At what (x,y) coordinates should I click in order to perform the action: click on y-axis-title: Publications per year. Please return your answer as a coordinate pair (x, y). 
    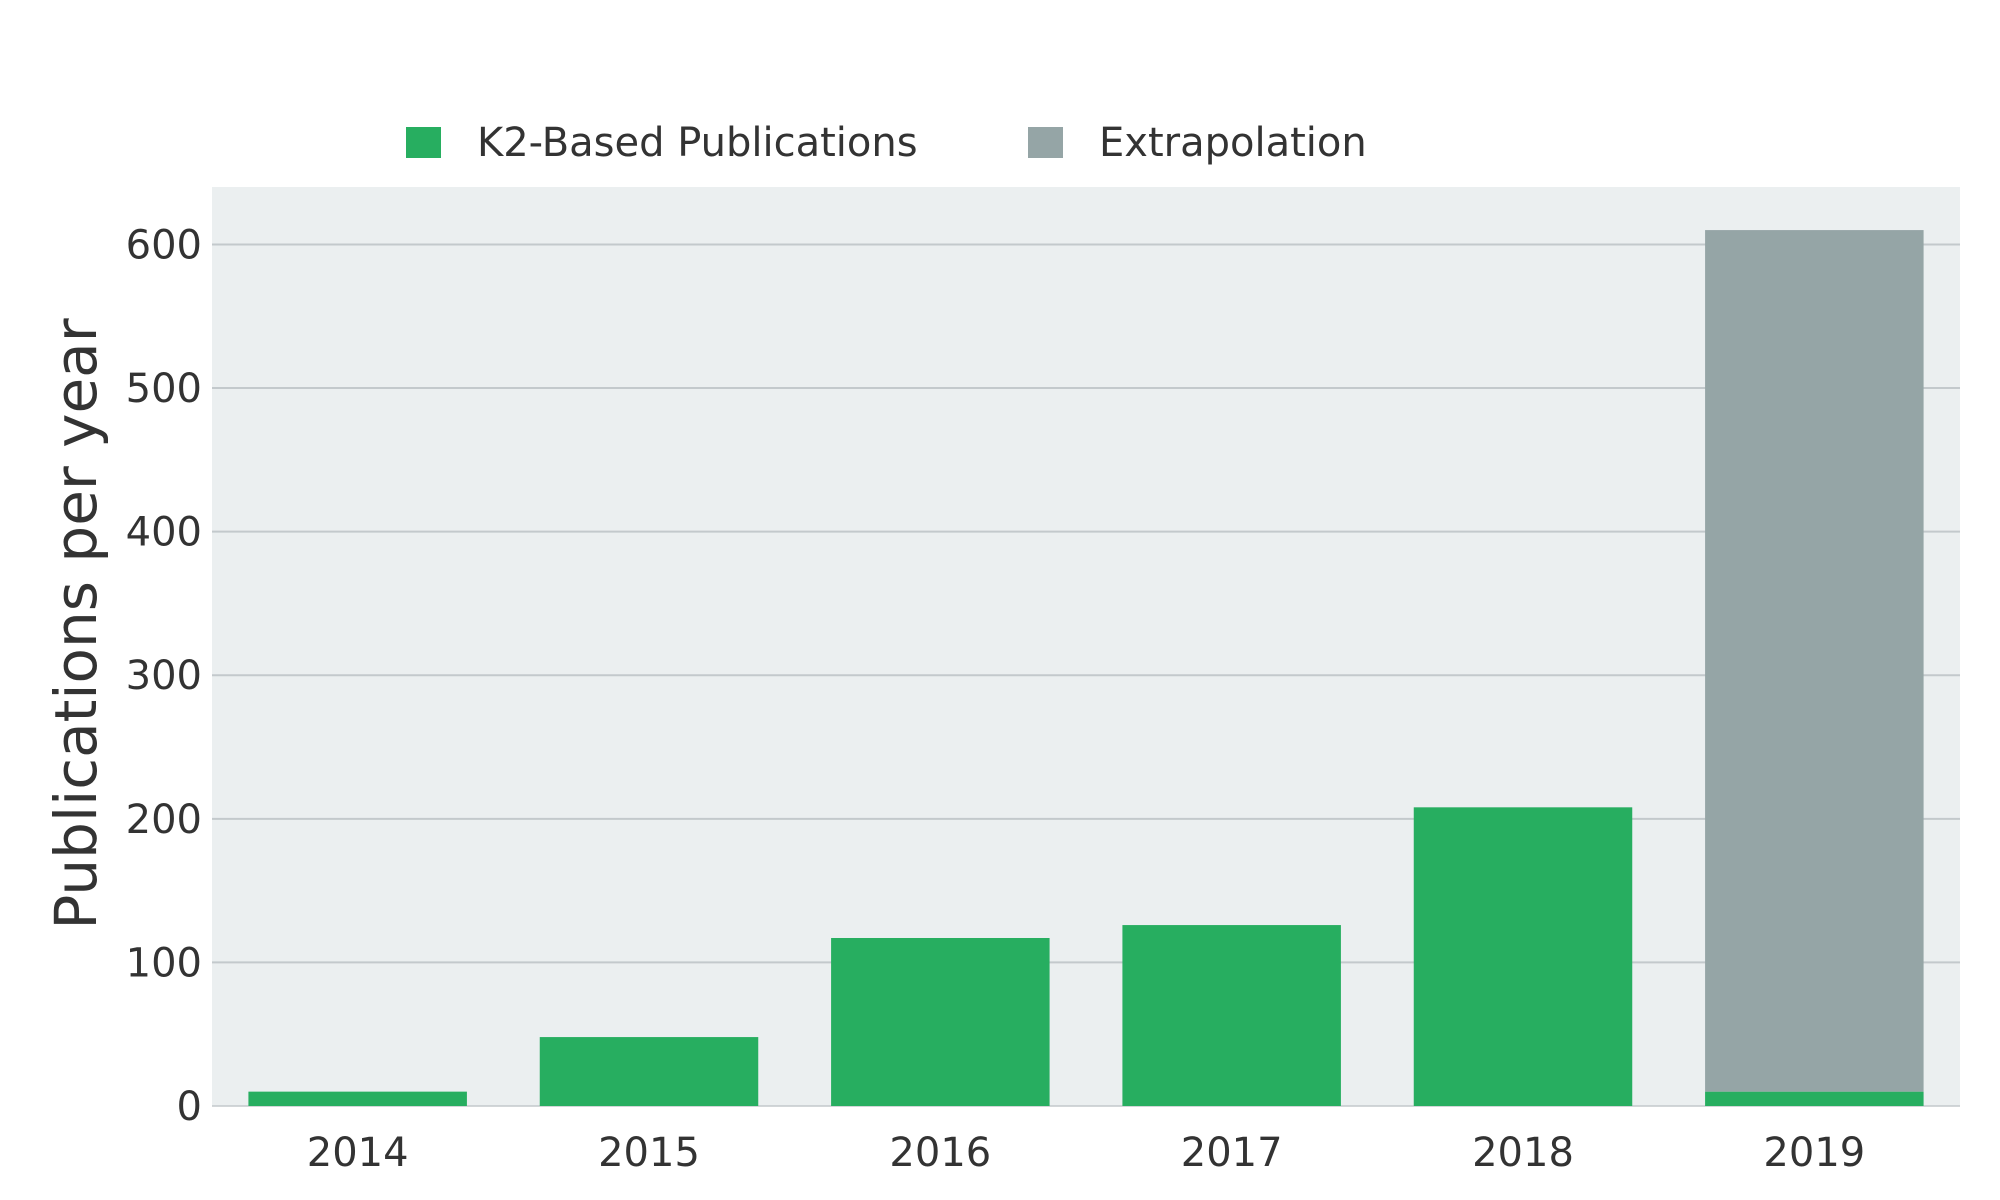
    Looking at the image, I should click on (76, 623).